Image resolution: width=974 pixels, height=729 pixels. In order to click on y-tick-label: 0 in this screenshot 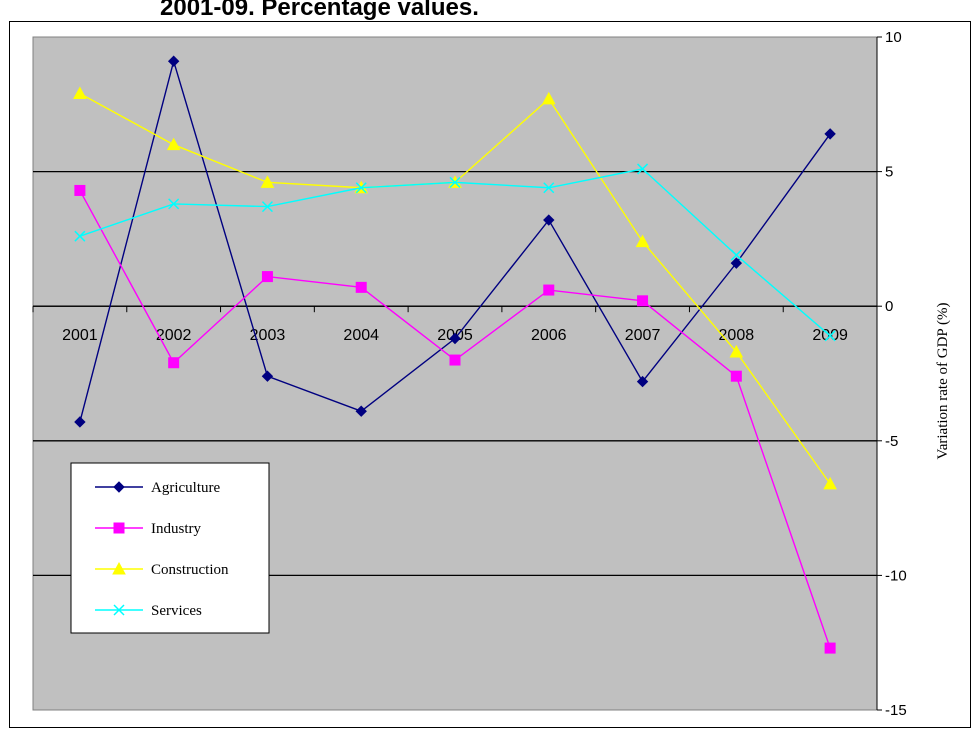, I will do `click(889, 306)`.